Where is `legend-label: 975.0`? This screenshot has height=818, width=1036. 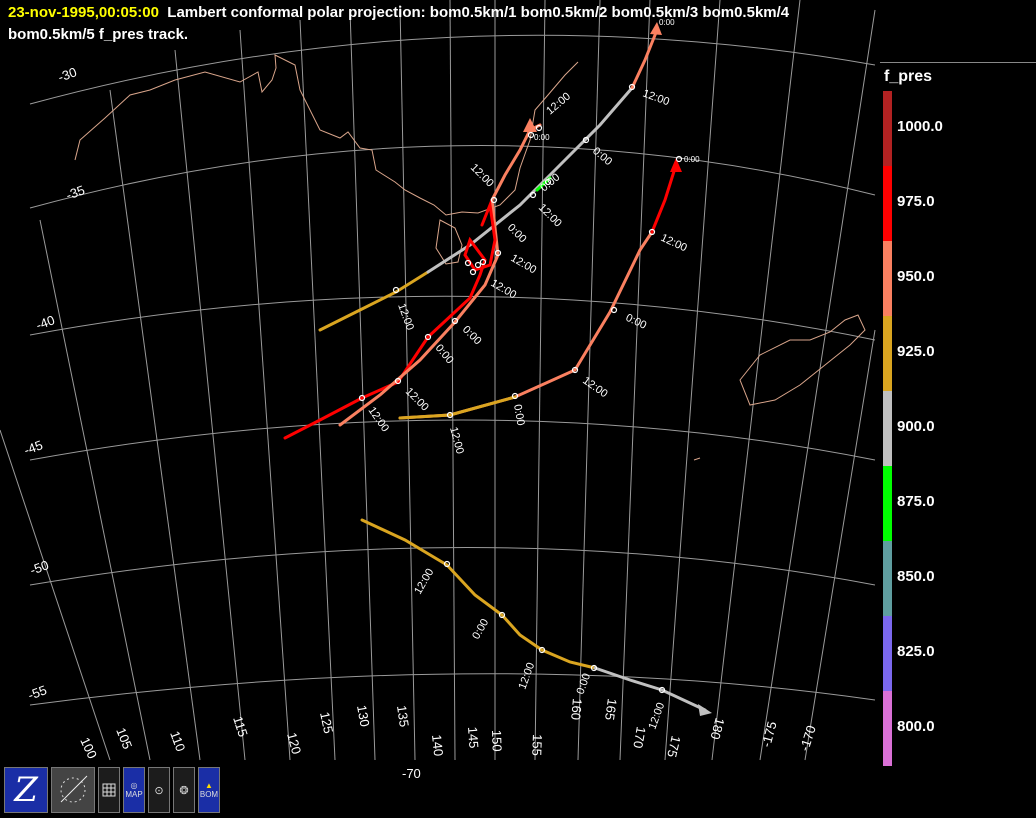 legend-label: 975.0 is located at coordinates (916, 201).